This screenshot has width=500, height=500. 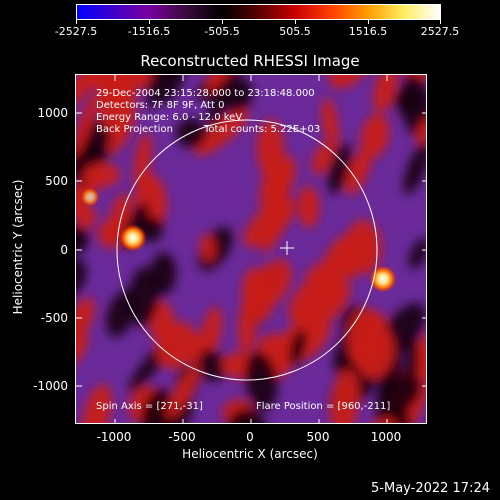 What do you see at coordinates (149, 406) in the screenshot?
I see `info-spin-axis: Spin Axis = [271,-31]` at bounding box center [149, 406].